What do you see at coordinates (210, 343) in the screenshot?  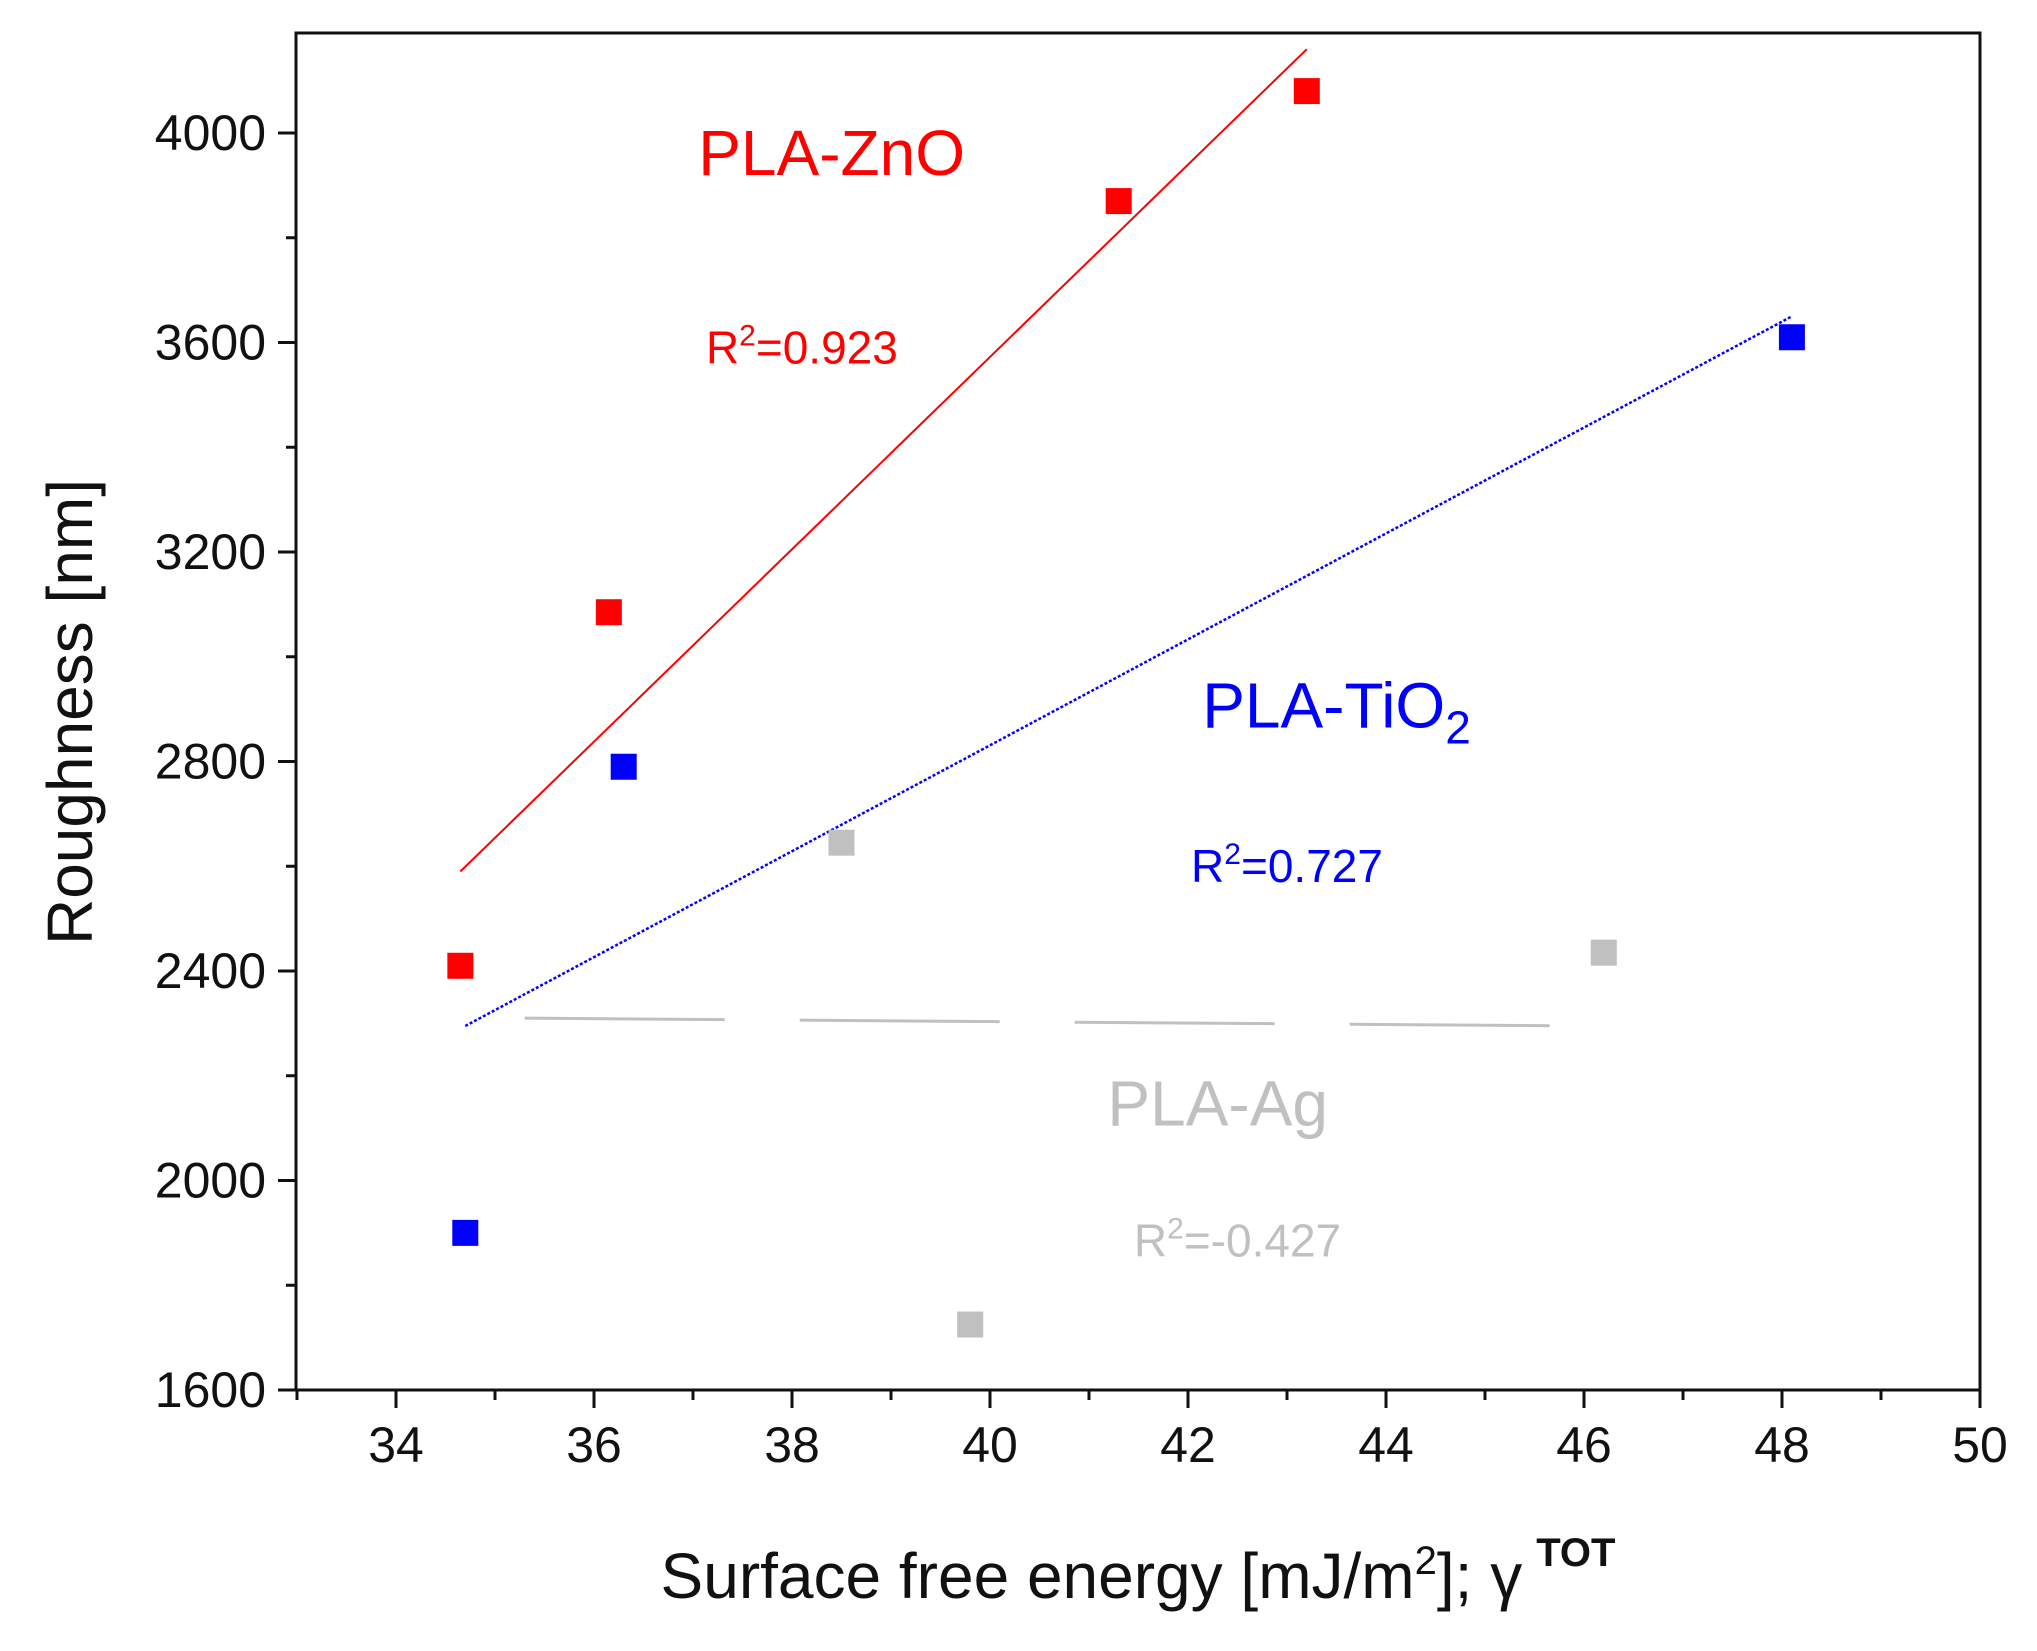 I see `y-tick-label: 3600` at bounding box center [210, 343].